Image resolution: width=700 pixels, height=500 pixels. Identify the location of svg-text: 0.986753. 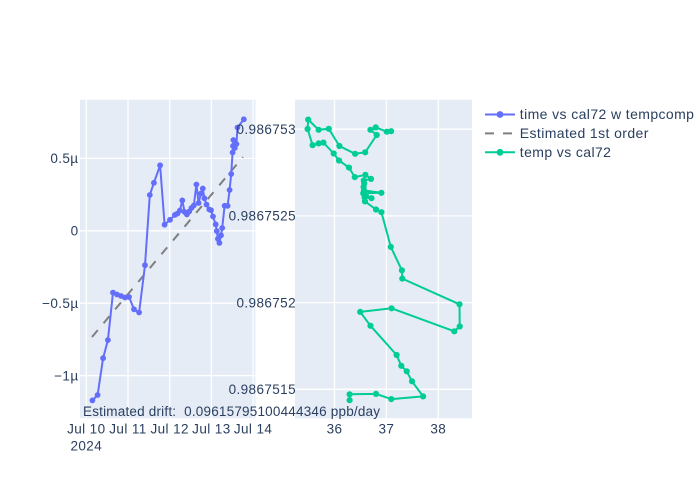
(266, 129).